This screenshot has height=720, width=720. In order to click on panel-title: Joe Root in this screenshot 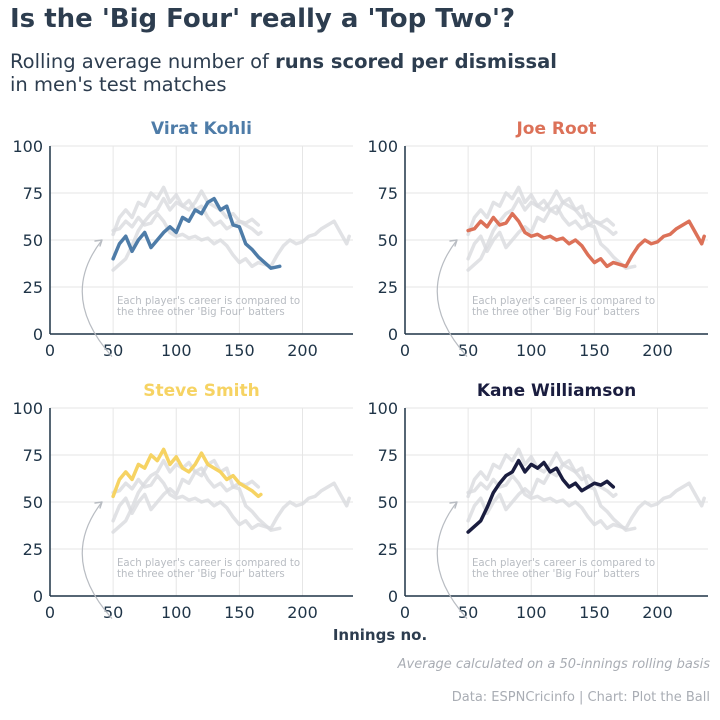, I will do `click(555, 129)`.